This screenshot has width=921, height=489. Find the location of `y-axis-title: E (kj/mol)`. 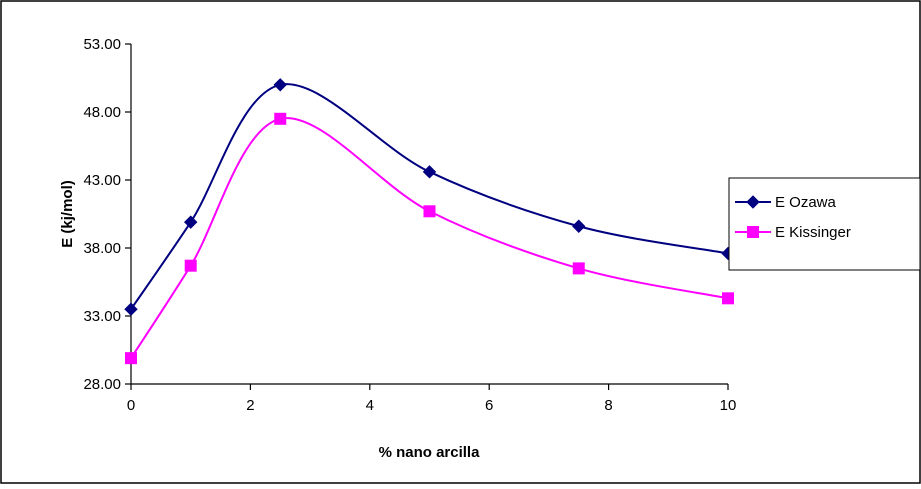

y-axis-title: E (kj/mol) is located at coordinates (67, 214).